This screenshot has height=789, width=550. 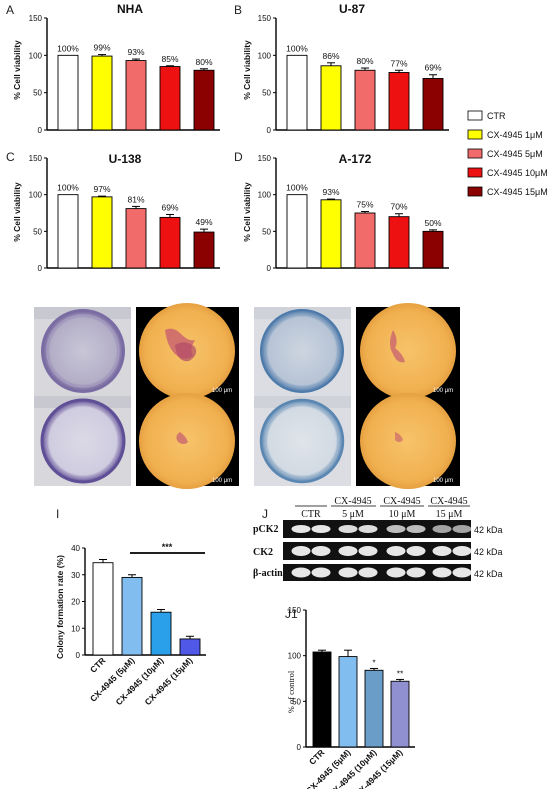 I want to click on chart-d: 0 50 100 150 100% 93% 75% 70% 50%, so click(x=353, y=213).